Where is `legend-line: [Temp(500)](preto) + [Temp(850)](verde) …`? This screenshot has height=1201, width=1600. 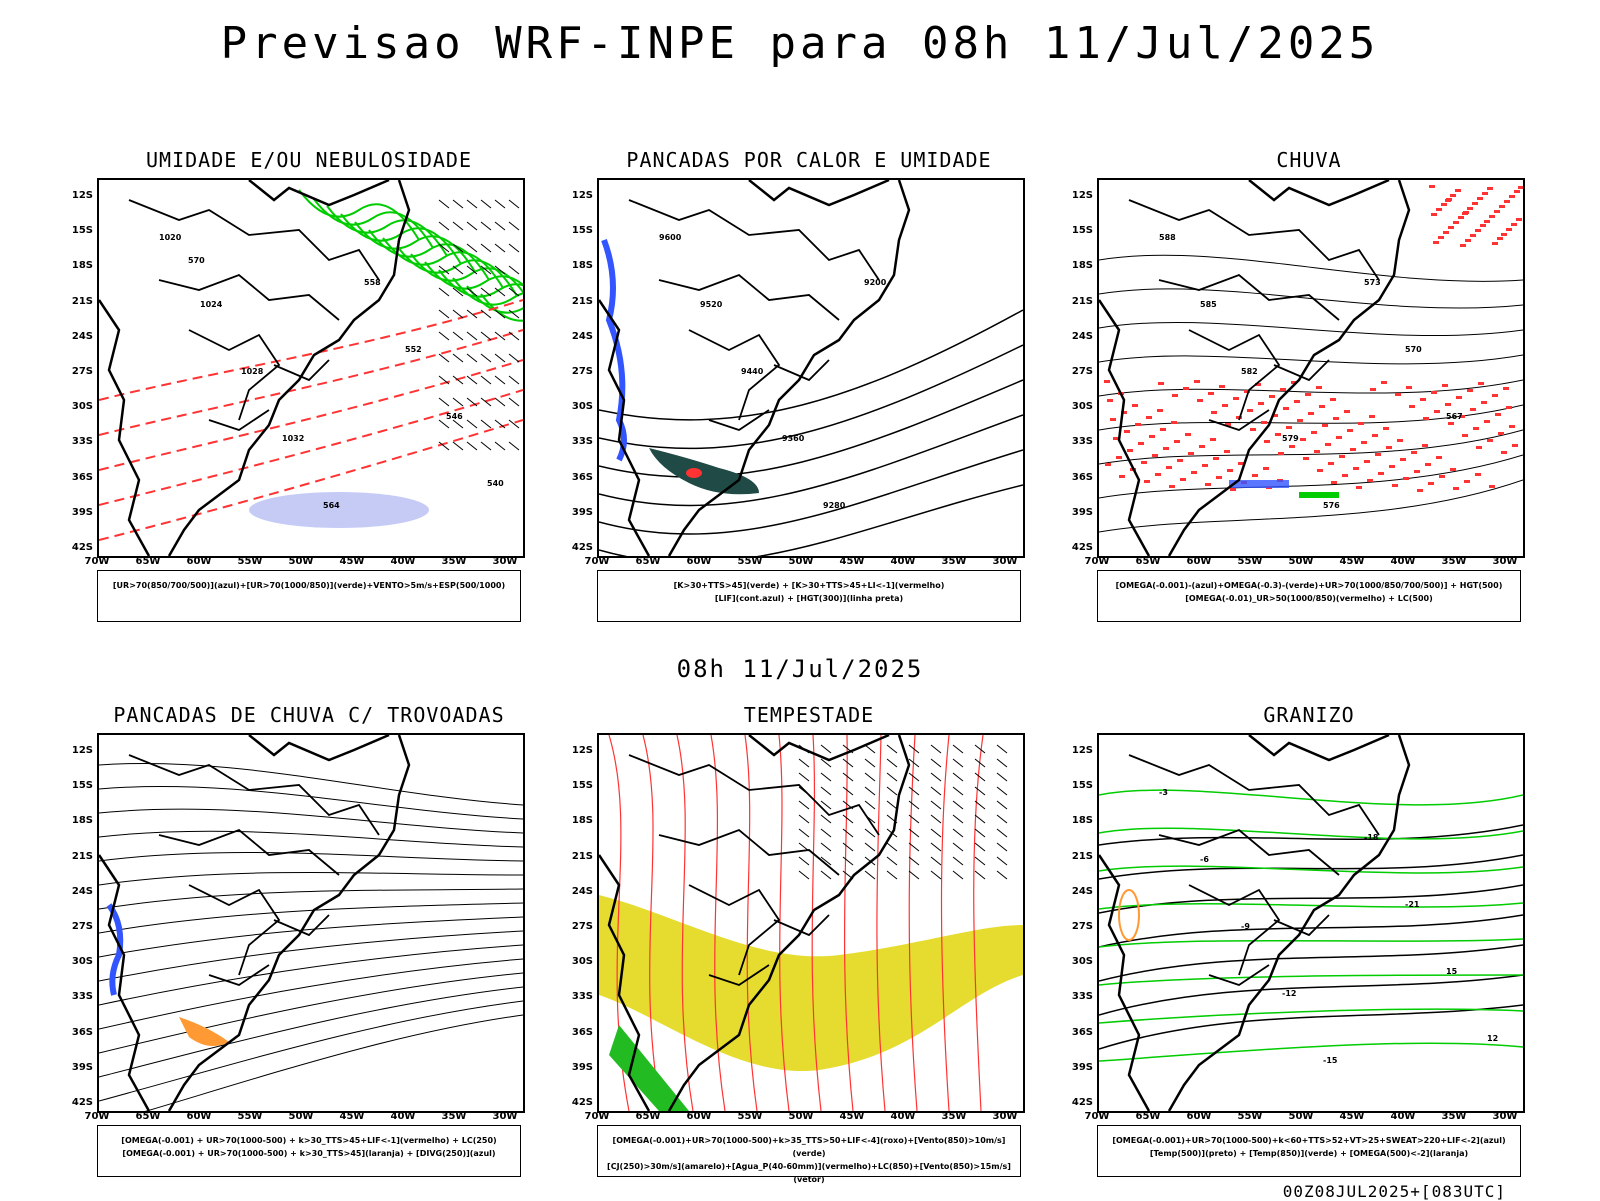
legend-line: [Temp(500)](preto) + [Temp(850)](verde) … is located at coordinates (1309, 1153).